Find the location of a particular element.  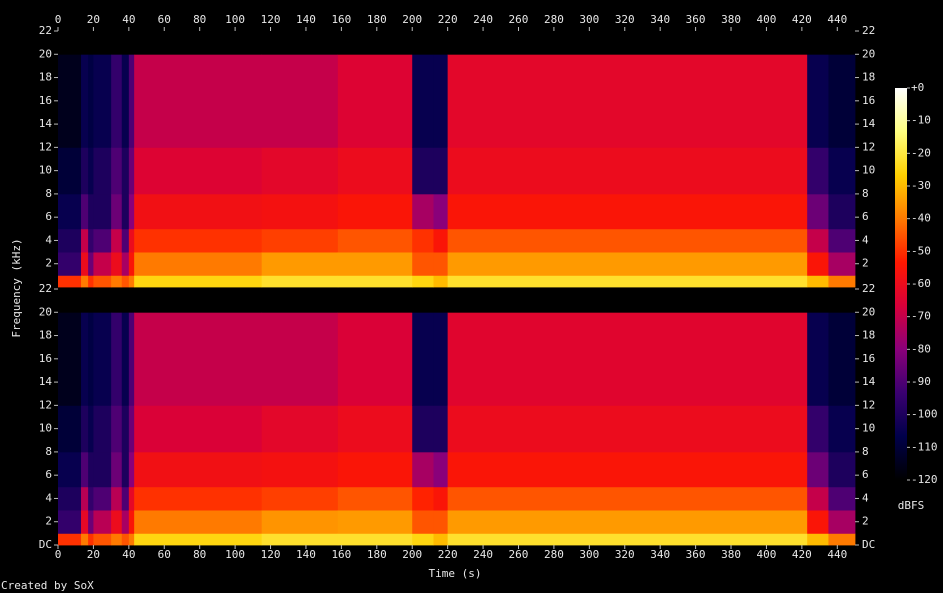

y-tick-label: 8 is located at coordinates (865, 451).